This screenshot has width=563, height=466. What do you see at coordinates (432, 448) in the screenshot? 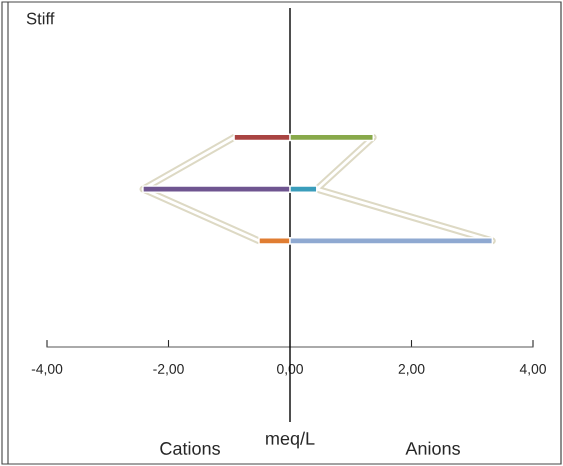
I see `text: Anions` at bounding box center [432, 448].